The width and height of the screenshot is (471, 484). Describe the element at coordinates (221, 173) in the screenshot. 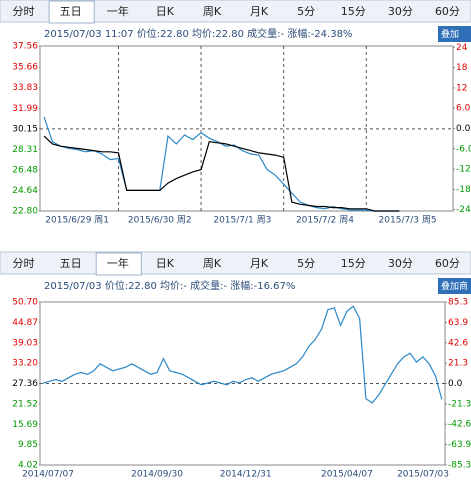

I see `series-line` at that location.